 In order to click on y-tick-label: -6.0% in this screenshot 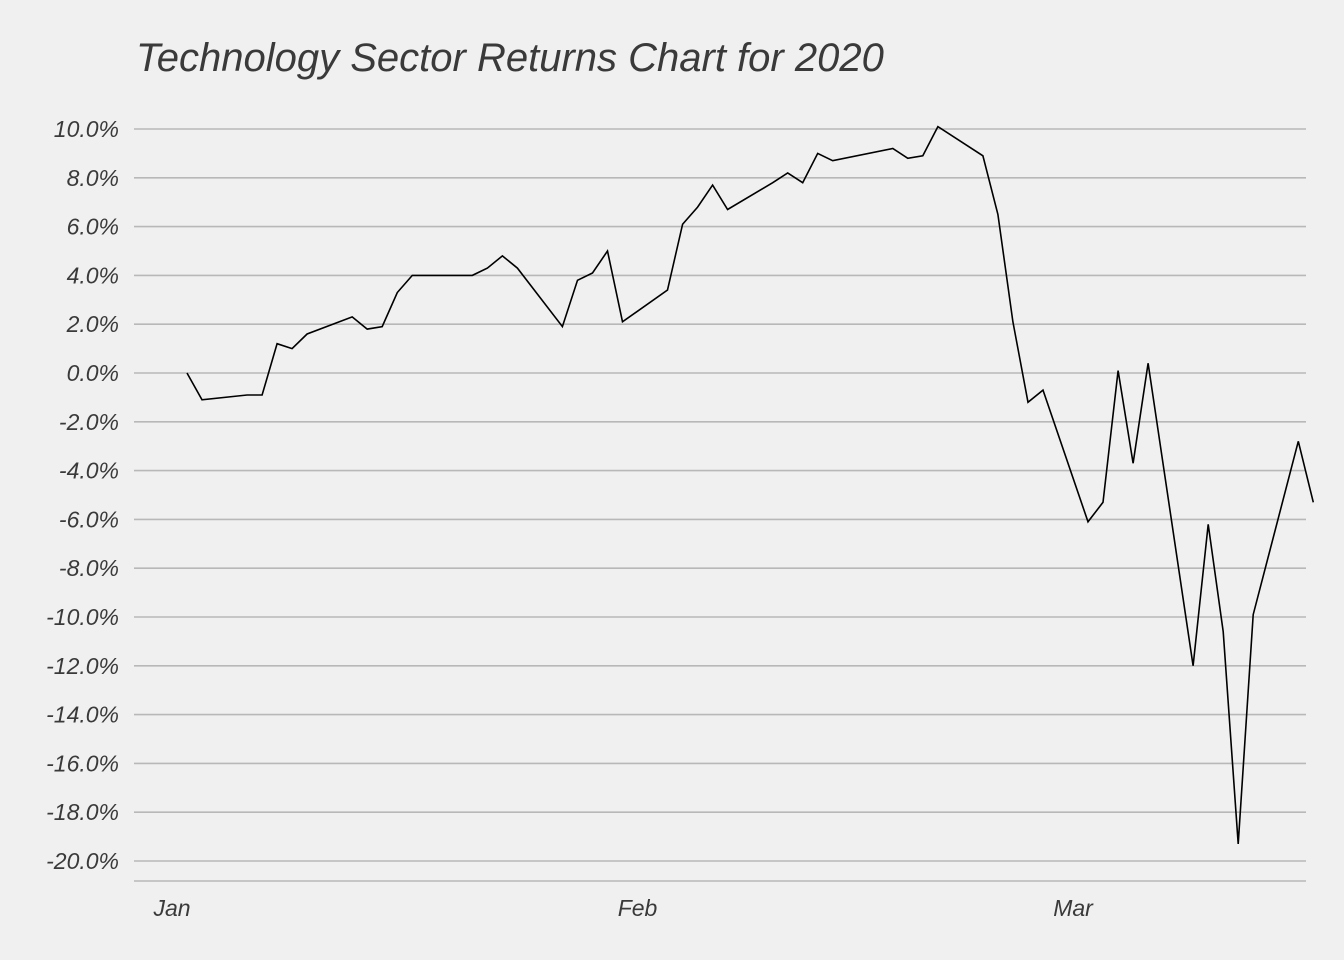, I will do `click(89, 519)`.